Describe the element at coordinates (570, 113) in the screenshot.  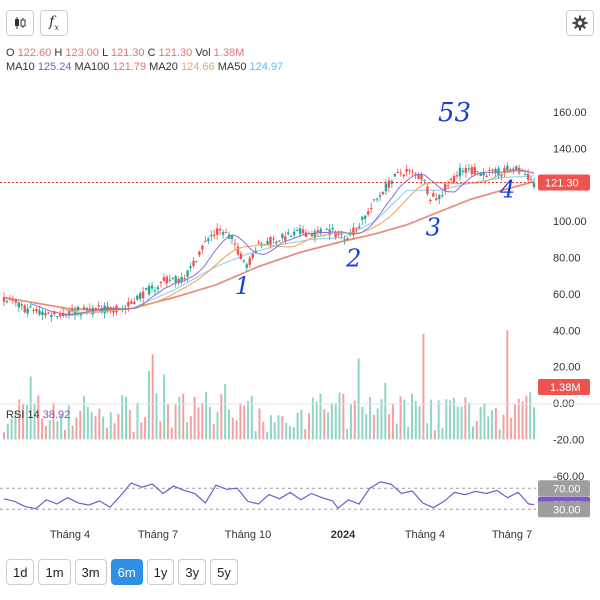
I see `price-axis-tick: 160.00` at that location.